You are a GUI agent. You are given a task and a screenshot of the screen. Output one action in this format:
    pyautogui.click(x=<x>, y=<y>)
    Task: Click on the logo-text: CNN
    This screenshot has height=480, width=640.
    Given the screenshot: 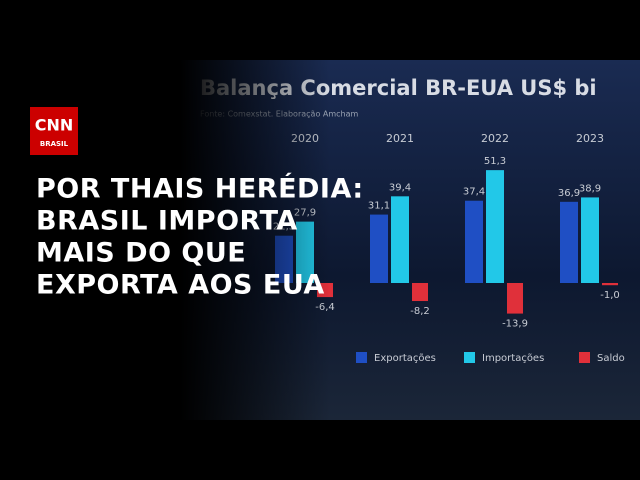 What is the action you would take?
    pyautogui.click(x=54, y=125)
    